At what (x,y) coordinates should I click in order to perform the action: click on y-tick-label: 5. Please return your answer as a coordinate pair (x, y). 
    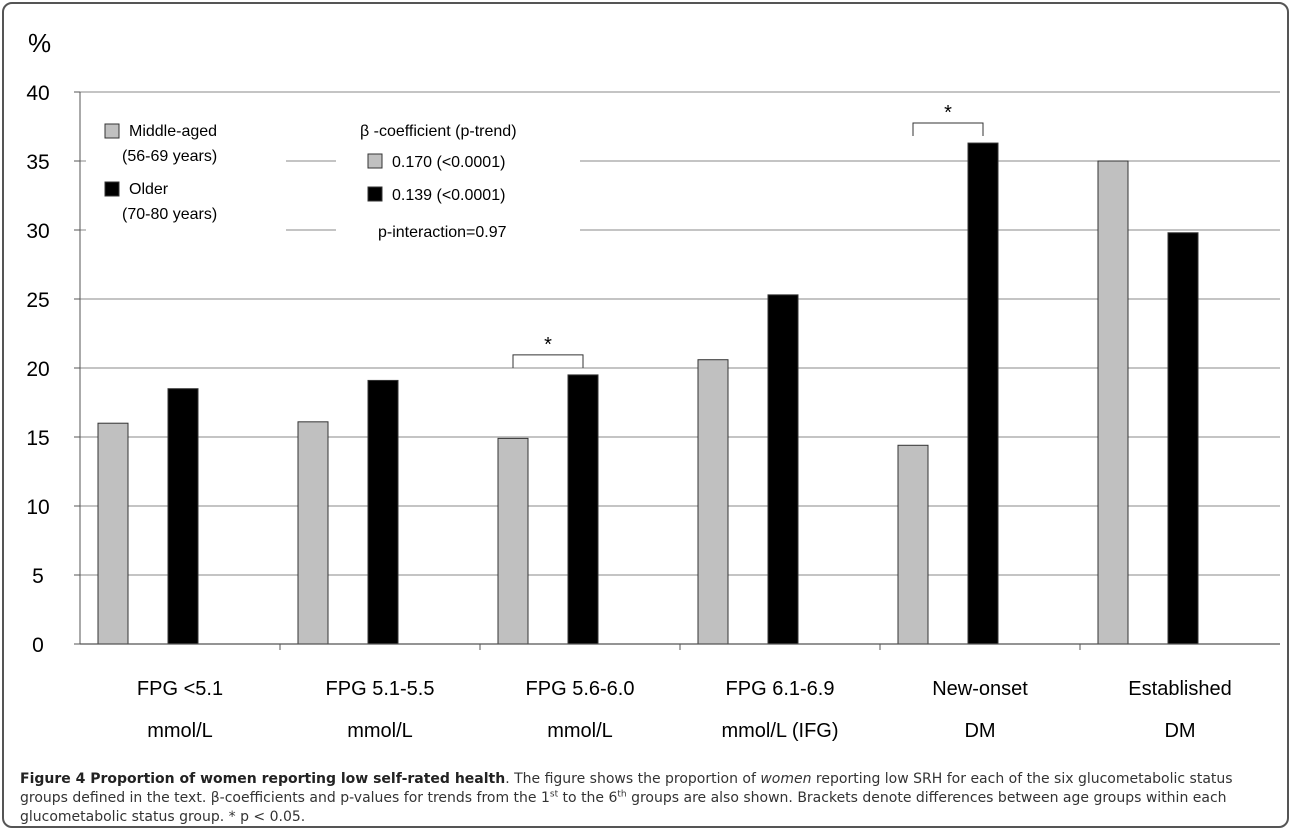
    Looking at the image, I should click on (38, 576).